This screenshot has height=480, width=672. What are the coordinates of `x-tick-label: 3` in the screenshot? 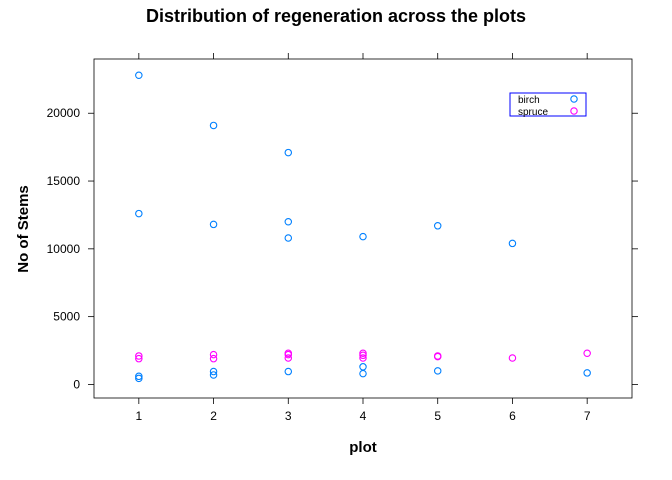 It's located at (288, 416).